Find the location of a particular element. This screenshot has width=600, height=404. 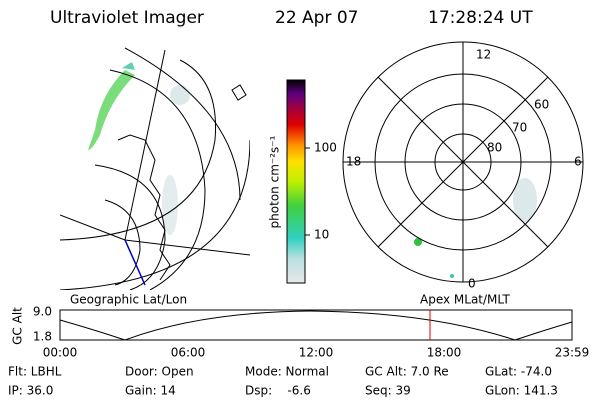

status-field: GLat: -74.0 is located at coordinates (518, 372).